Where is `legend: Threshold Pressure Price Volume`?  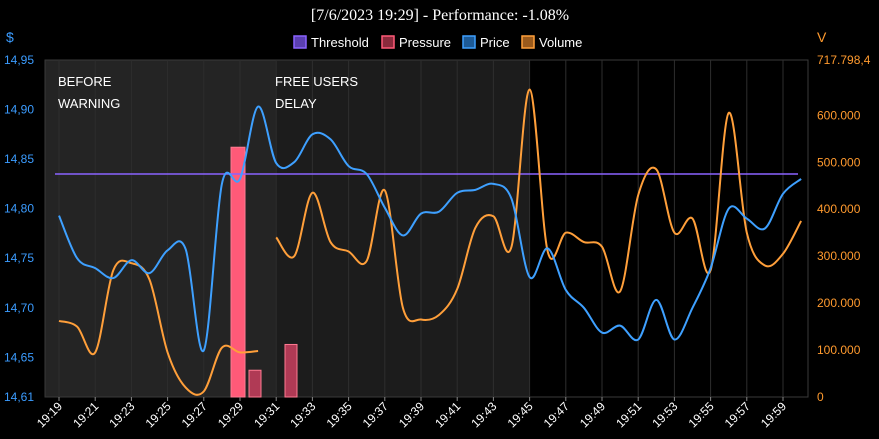
legend: Threshold Pressure Price Volume is located at coordinates (437, 42).